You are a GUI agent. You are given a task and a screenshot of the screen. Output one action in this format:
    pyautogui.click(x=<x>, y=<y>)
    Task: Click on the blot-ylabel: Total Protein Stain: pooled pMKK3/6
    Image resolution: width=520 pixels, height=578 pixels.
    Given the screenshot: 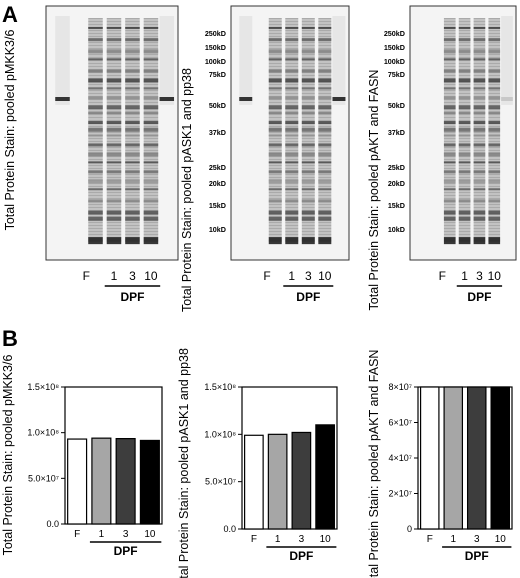 What is the action you would take?
    pyautogui.click(x=10, y=130)
    